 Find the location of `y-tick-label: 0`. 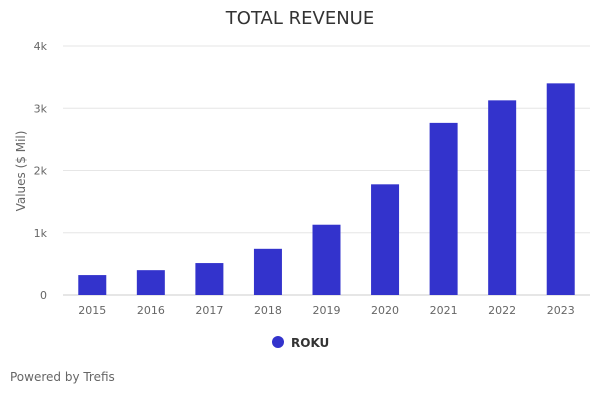

y-tick-label: 0 is located at coordinates (43, 295).